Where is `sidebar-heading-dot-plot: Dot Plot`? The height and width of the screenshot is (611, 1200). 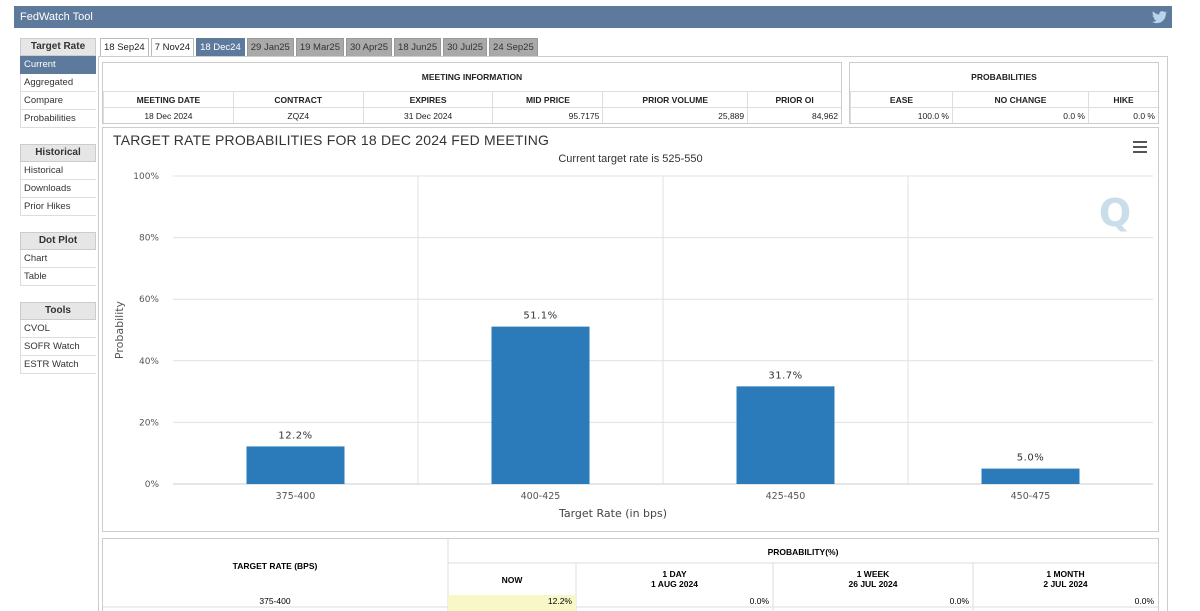
sidebar-heading-dot-plot: Dot Plot is located at coordinates (58, 241).